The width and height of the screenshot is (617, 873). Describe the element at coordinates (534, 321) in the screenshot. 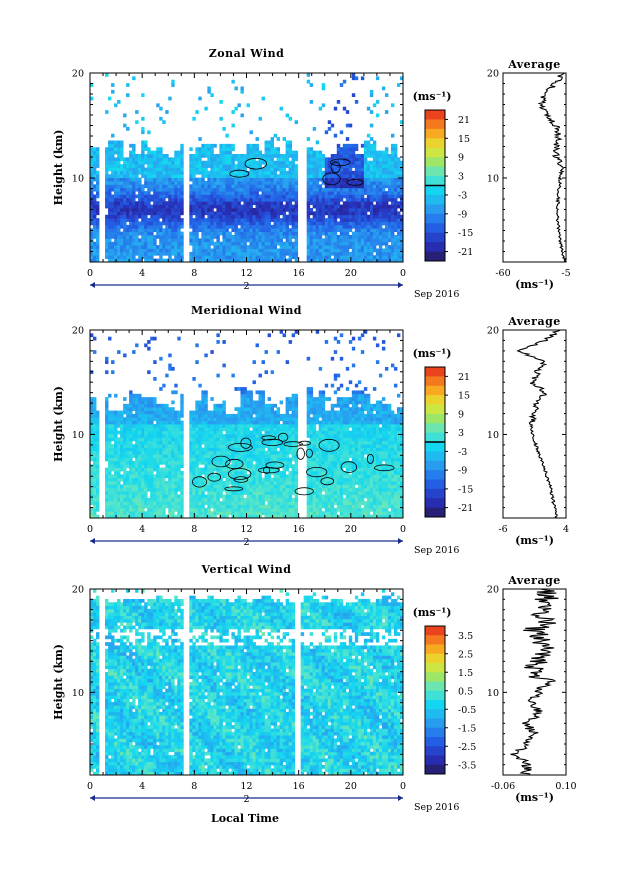

I see `profile-title: Average` at that location.